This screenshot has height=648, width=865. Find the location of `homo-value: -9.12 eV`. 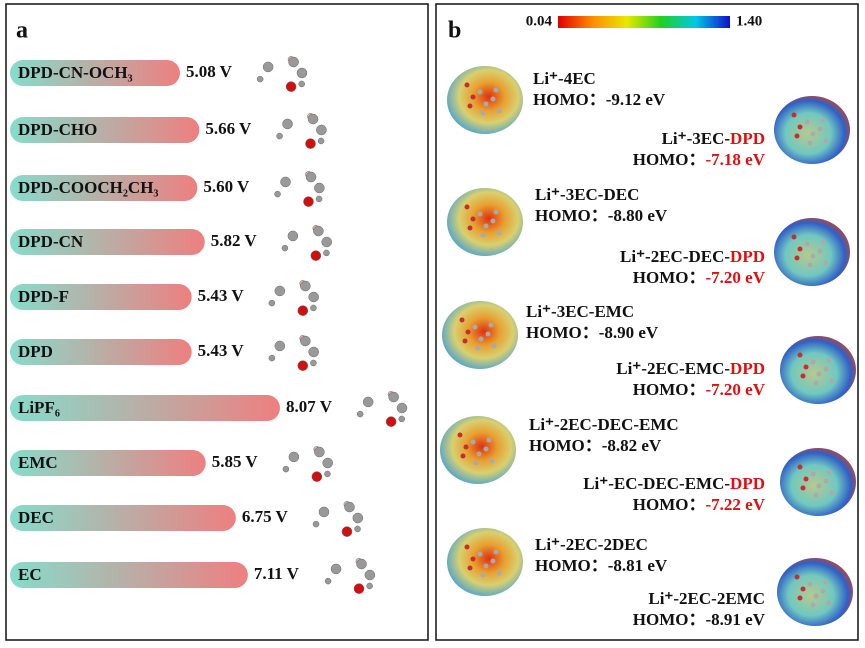

homo-value: -9.12 eV is located at coordinates (636, 99).